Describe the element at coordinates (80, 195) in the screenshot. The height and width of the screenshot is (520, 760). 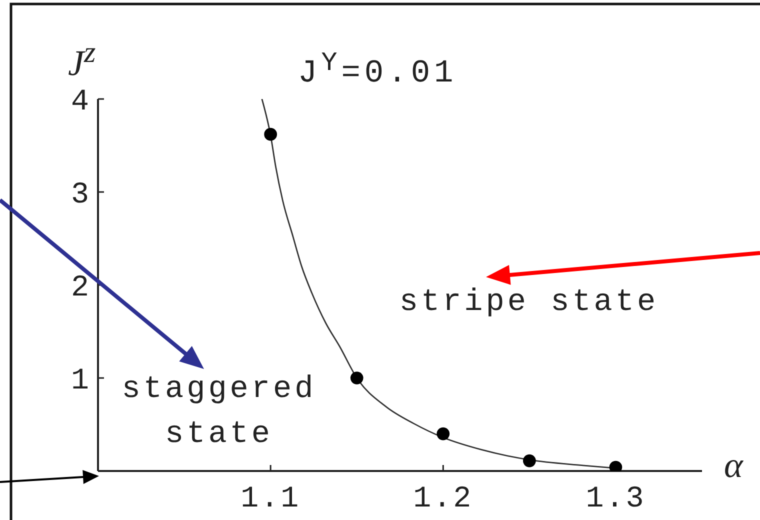
I see `y-tick-label: 3` at that location.